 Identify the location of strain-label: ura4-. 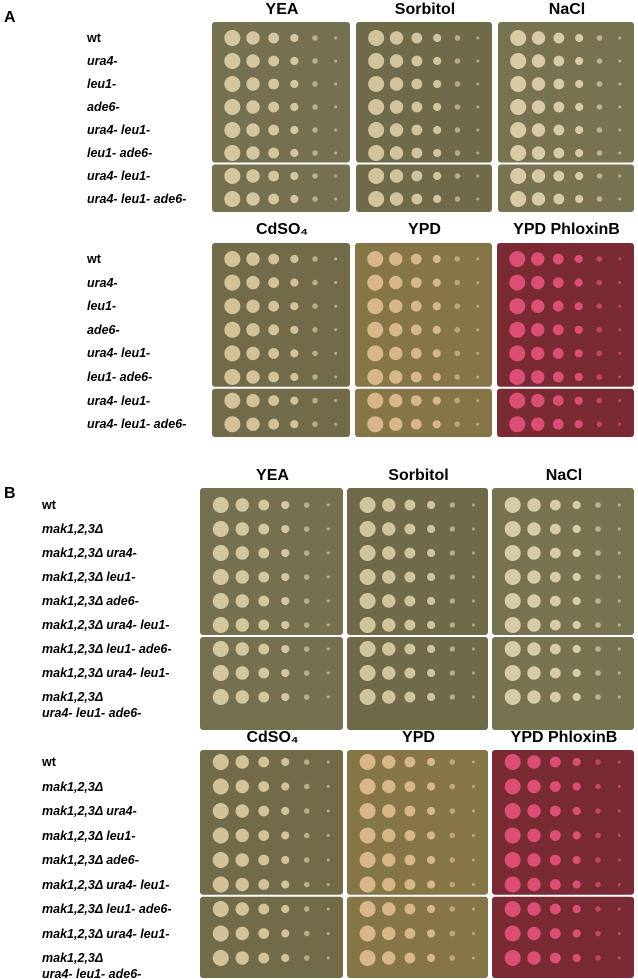
(102, 282).